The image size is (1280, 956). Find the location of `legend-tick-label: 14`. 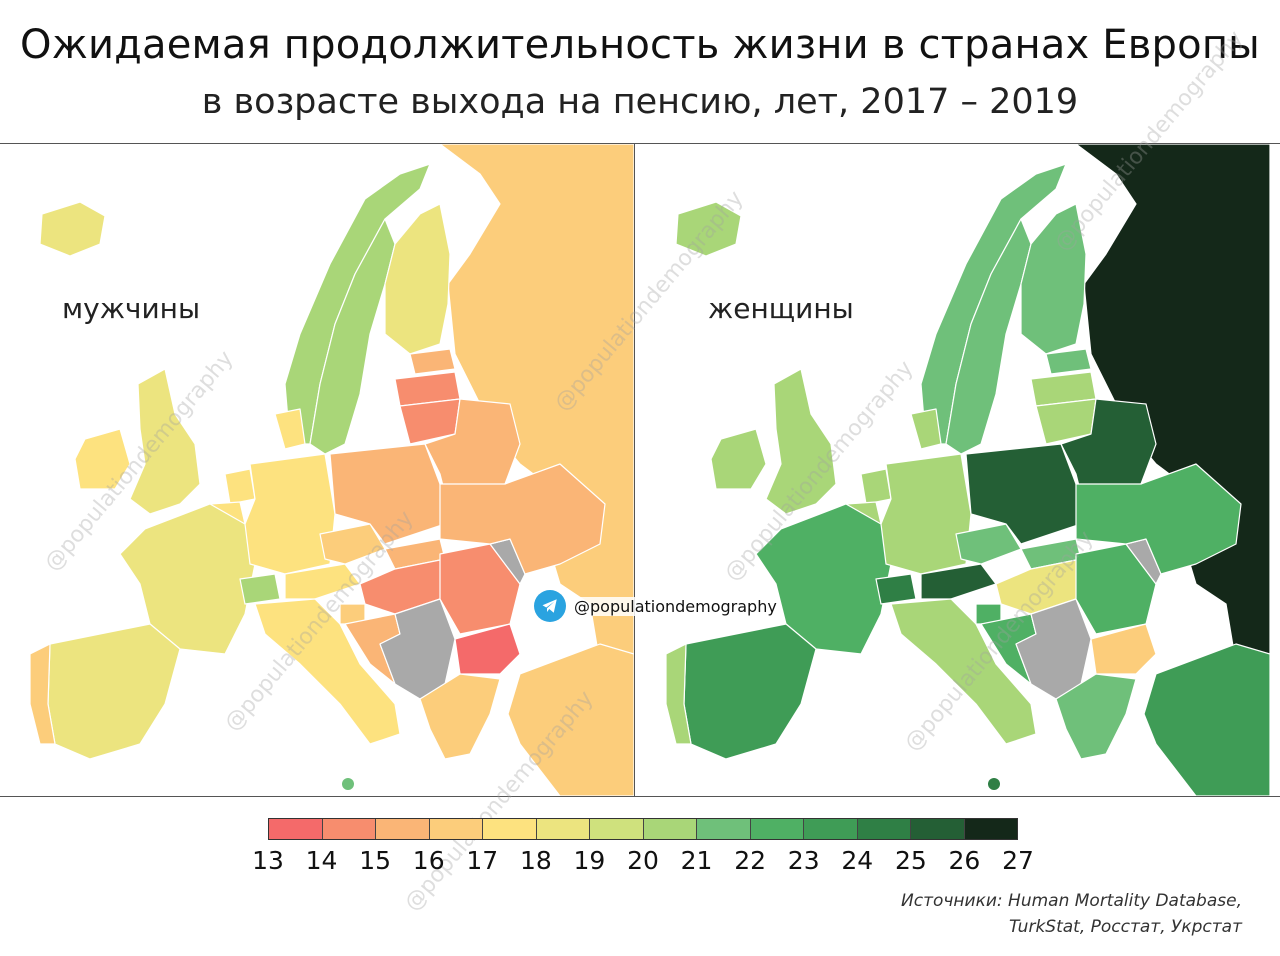

legend-tick-label: 14 is located at coordinates (321, 860).